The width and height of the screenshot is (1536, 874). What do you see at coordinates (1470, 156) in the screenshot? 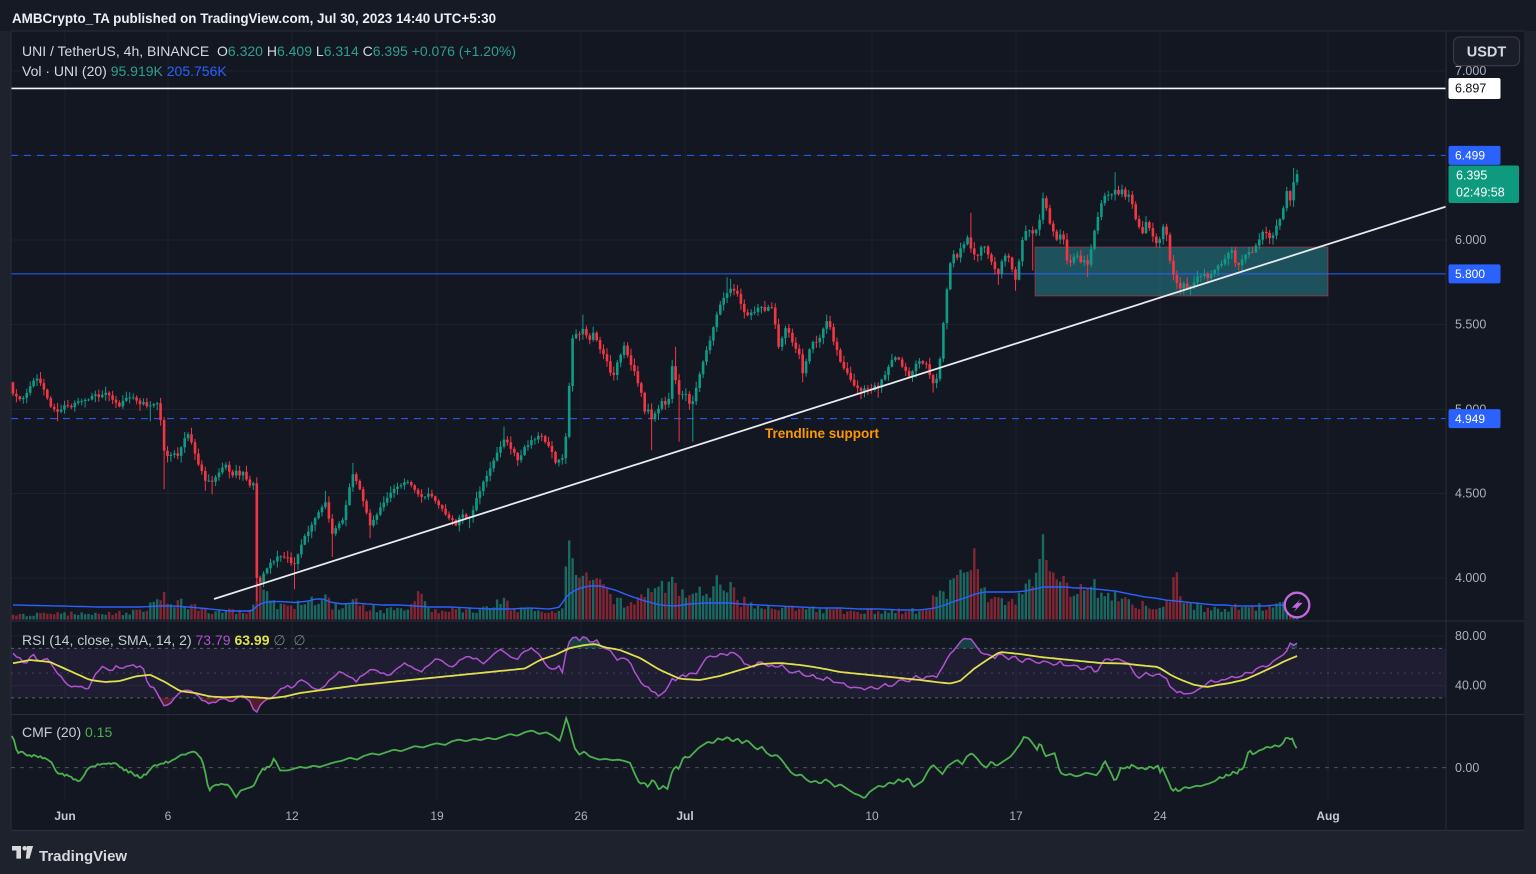
I see `svg-text: 6.499` at bounding box center [1470, 156].